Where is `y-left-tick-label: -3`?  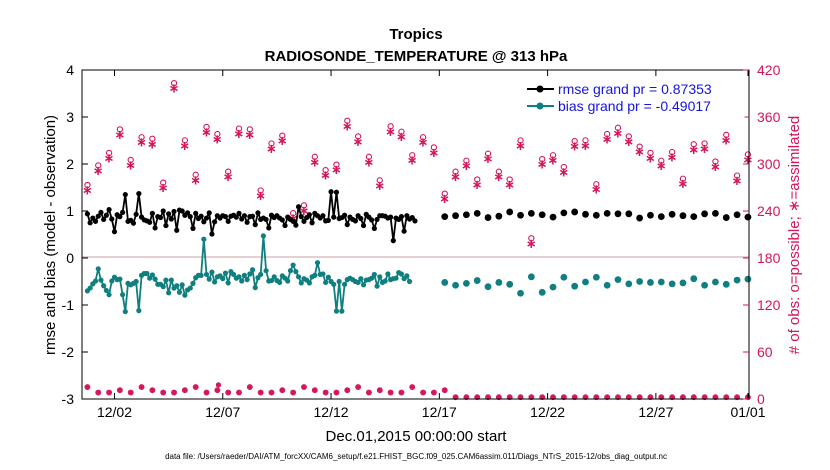
y-left-tick-label: -3 is located at coordinates (68, 399).